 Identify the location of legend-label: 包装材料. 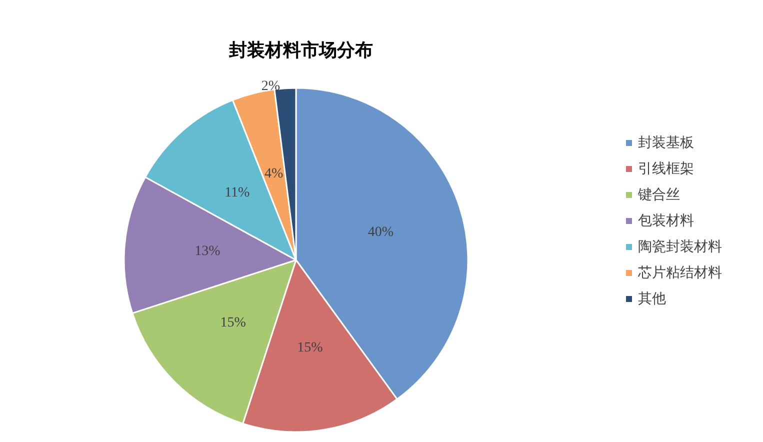
(666, 221).